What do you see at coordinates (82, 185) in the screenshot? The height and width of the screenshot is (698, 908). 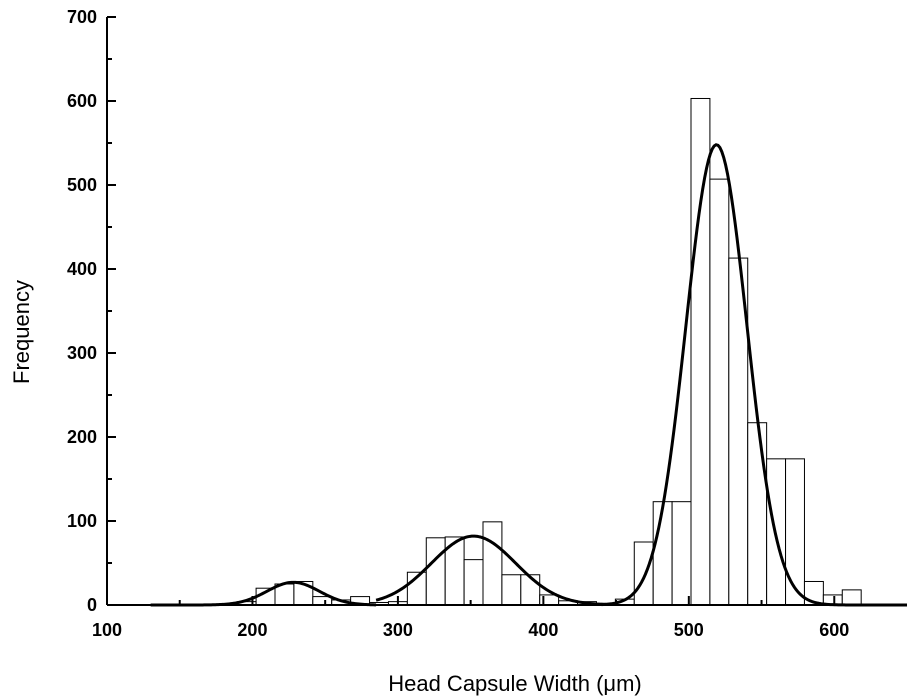 I see `y-tick-label: 500` at bounding box center [82, 185].